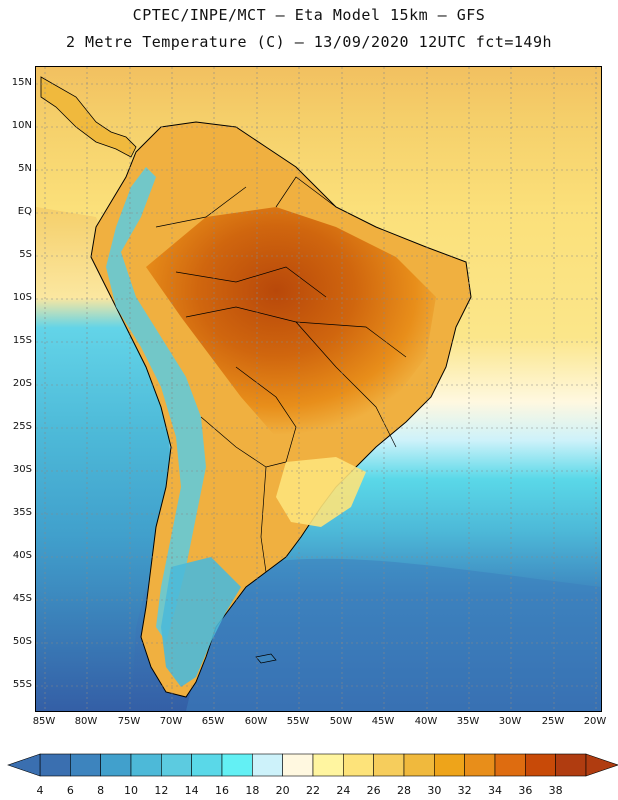 The height and width of the screenshot is (800, 618). What do you see at coordinates (465, 790) in the screenshot?
I see `colorbar-tick-label: 32` at bounding box center [465, 790].